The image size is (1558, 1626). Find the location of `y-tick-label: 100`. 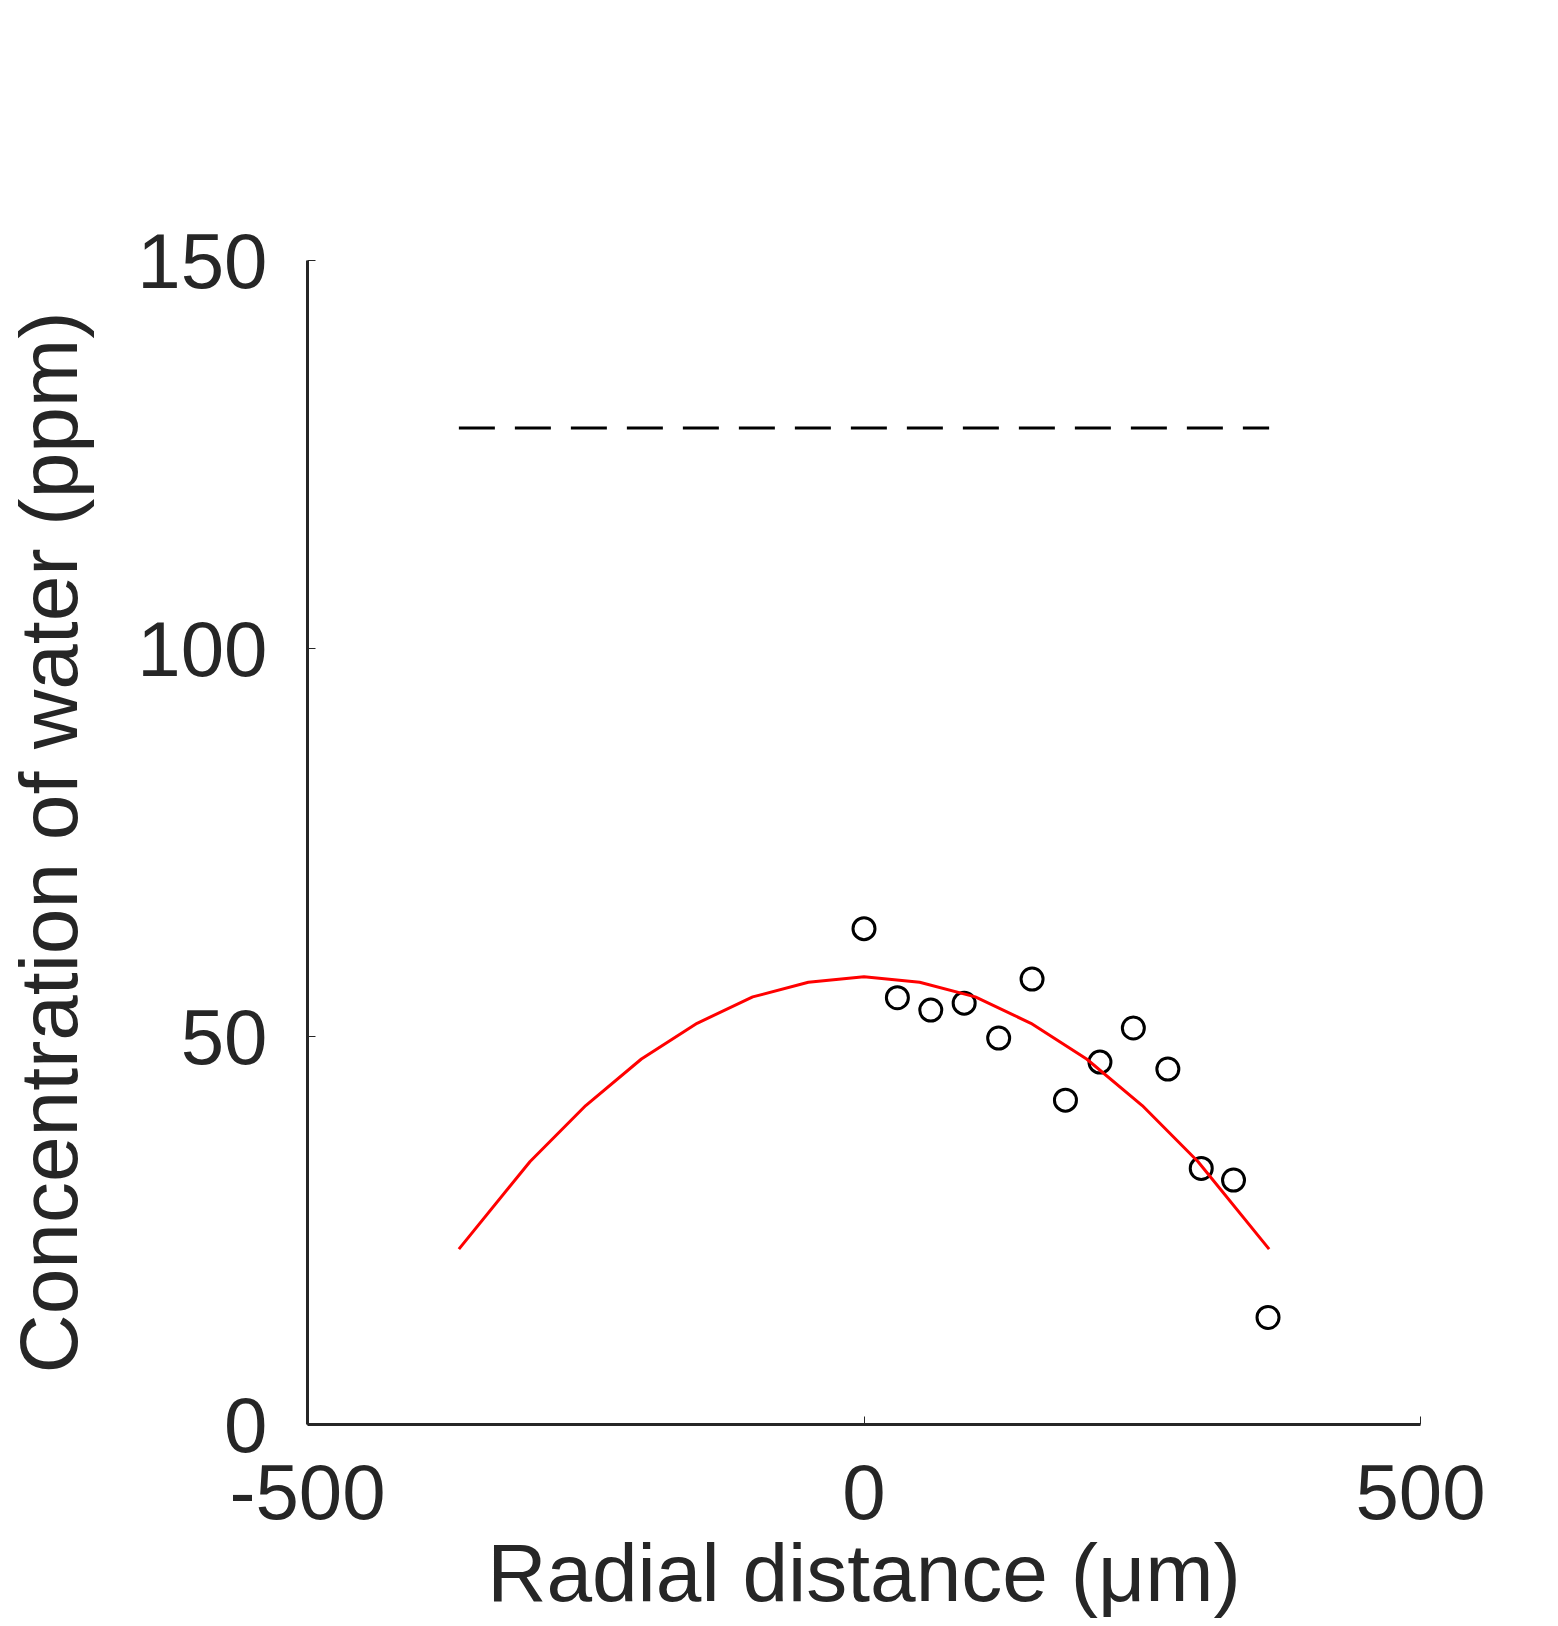

y-tick-label: 100 is located at coordinates (202, 648).